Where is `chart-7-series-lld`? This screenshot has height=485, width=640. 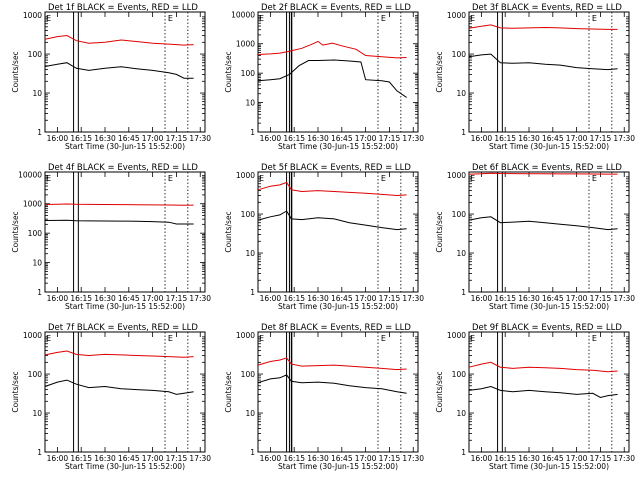 chart-7-series-lld is located at coordinates (119, 354).